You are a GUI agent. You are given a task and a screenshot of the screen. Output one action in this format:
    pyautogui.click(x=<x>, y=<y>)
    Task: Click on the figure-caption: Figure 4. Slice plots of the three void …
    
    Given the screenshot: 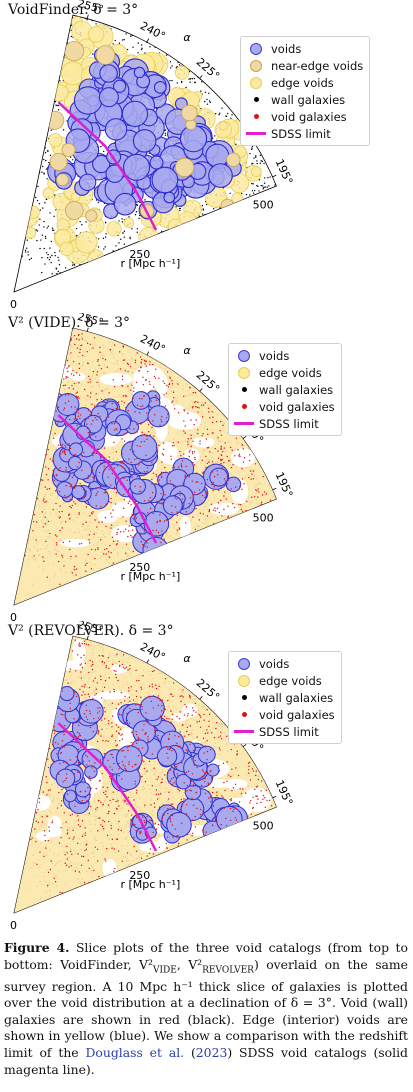 What is the action you would take?
    pyautogui.click(x=206, y=1009)
    